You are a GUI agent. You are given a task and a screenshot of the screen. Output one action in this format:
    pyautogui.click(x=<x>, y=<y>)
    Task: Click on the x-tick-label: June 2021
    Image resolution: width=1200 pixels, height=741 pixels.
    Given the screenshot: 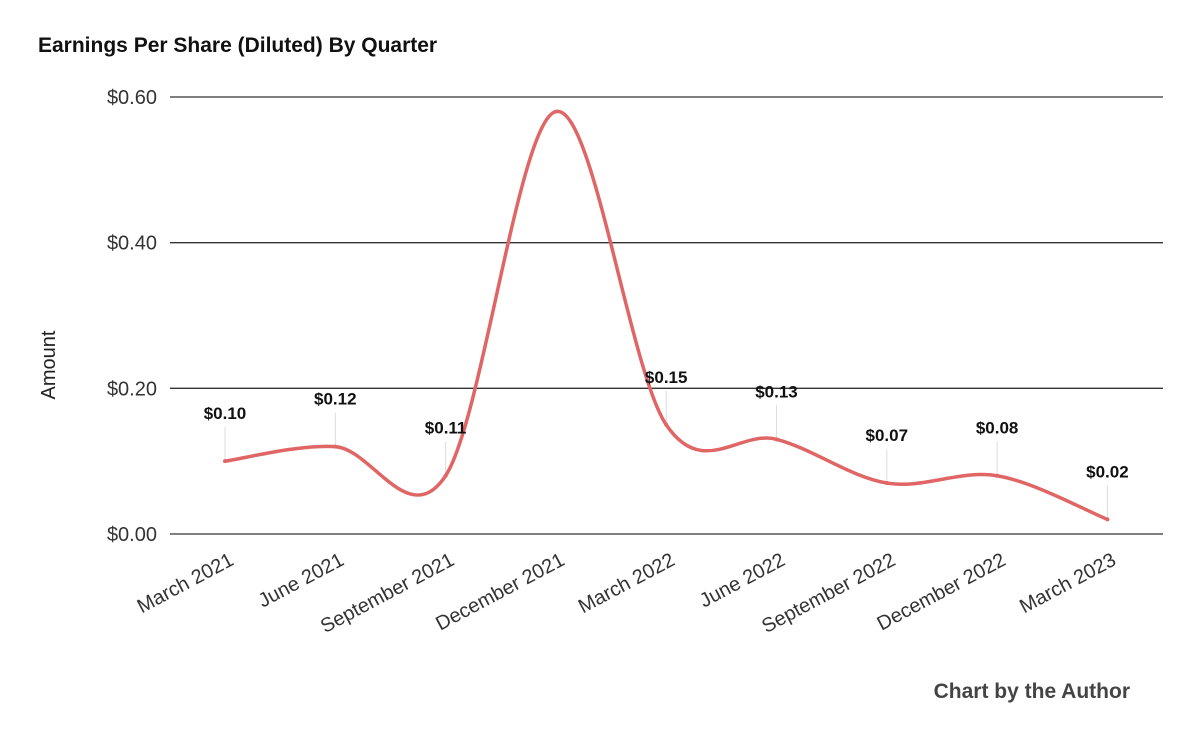 What is the action you would take?
    pyautogui.click(x=301, y=580)
    